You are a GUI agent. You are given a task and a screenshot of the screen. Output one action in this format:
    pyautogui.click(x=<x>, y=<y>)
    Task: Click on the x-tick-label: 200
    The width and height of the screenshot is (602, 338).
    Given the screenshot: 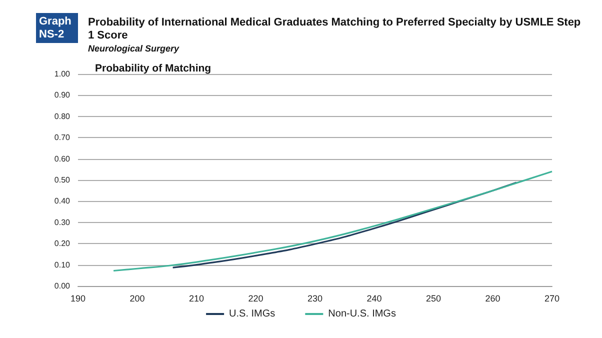 What is the action you would take?
    pyautogui.click(x=137, y=299)
    